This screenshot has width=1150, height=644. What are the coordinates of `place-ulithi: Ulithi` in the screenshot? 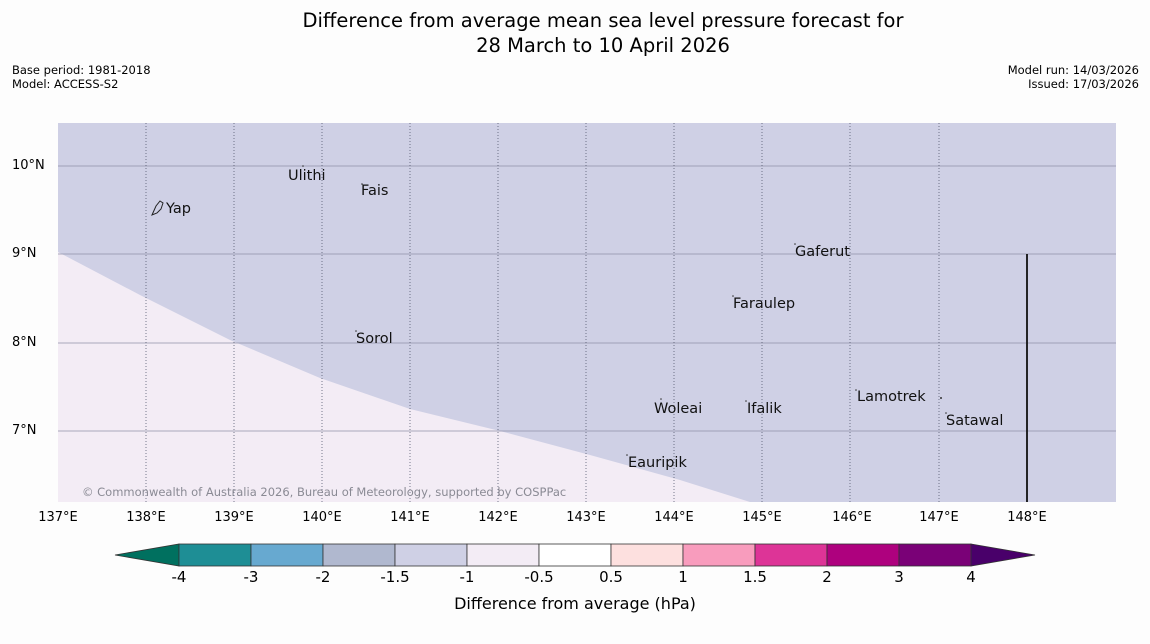 It's located at (307, 176).